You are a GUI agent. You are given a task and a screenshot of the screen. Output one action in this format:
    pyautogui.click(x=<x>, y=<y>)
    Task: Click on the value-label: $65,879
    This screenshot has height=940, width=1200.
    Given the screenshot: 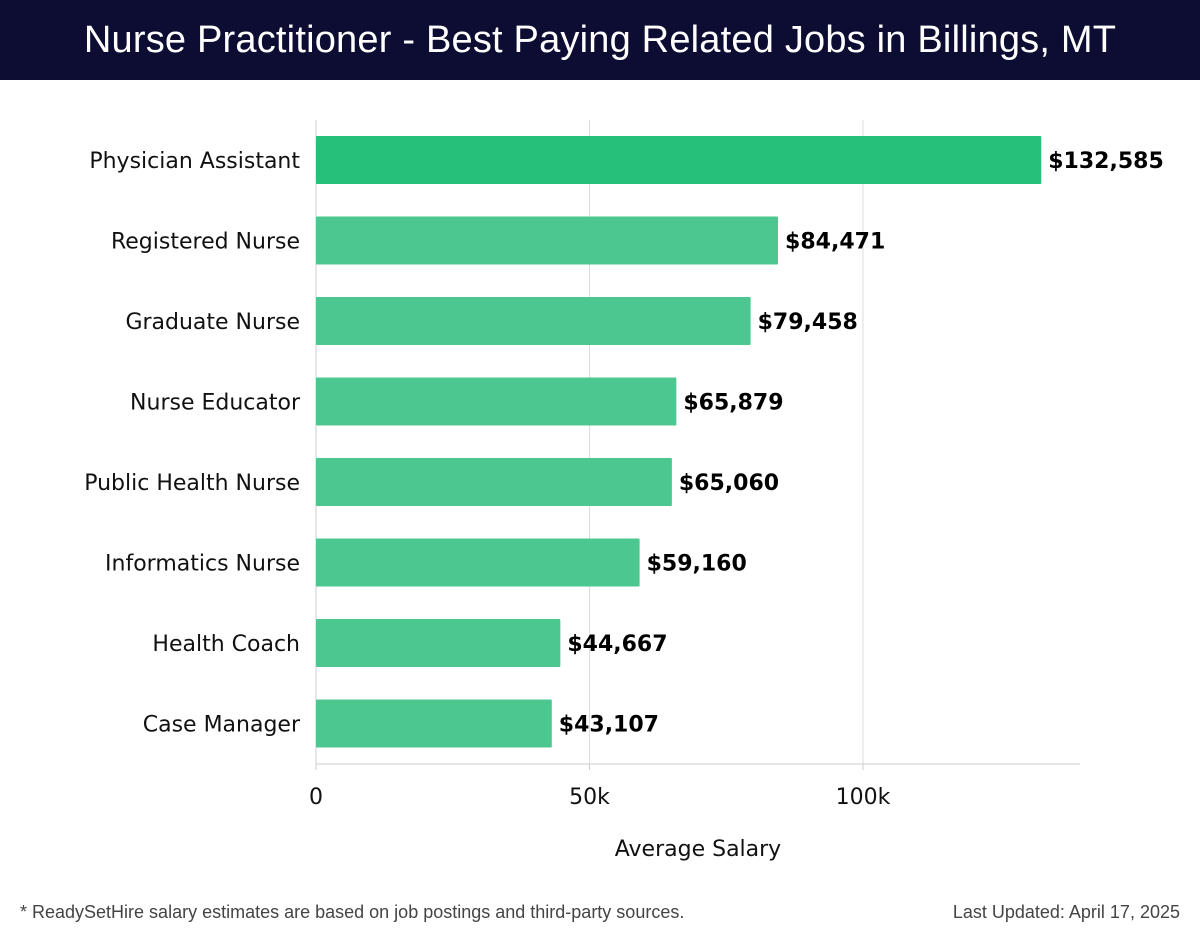 What is the action you would take?
    pyautogui.click(x=733, y=403)
    